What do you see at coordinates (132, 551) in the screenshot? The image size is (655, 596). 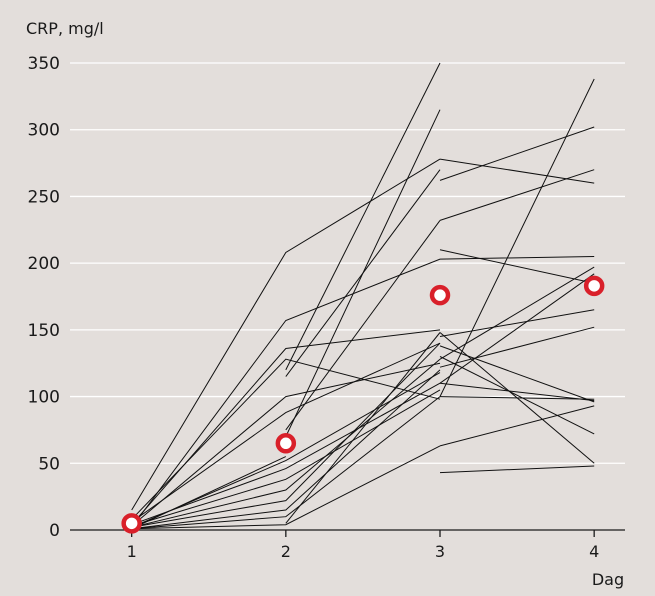 I see `x-tick-label: 1` at bounding box center [132, 551].